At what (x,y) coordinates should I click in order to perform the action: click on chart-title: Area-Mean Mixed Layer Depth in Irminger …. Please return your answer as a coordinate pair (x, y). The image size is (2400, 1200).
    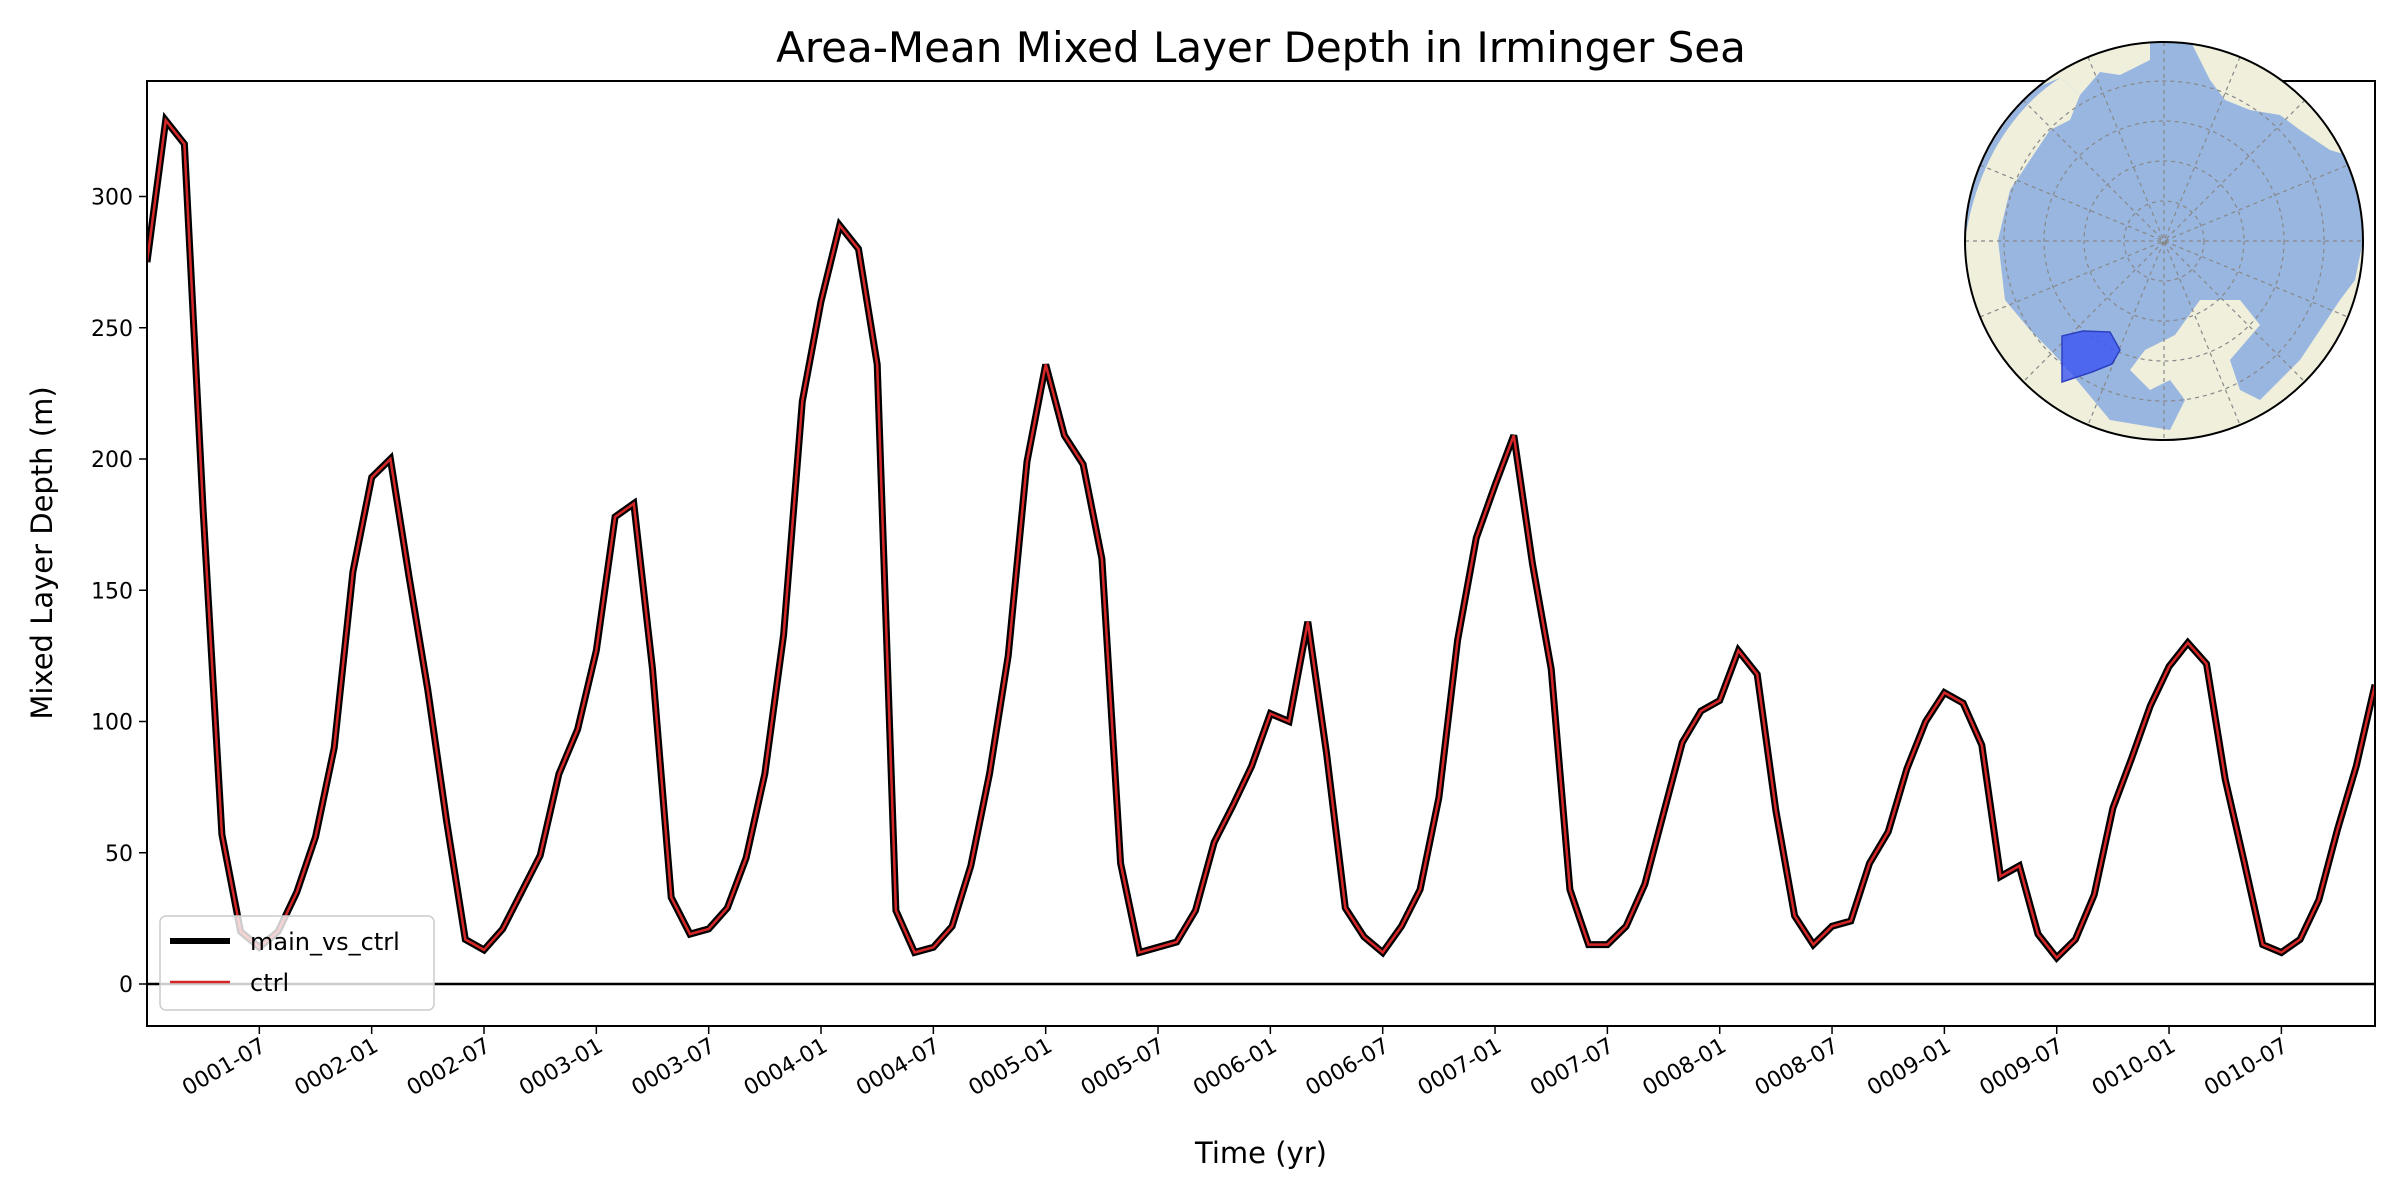
    Looking at the image, I should click on (1261, 47).